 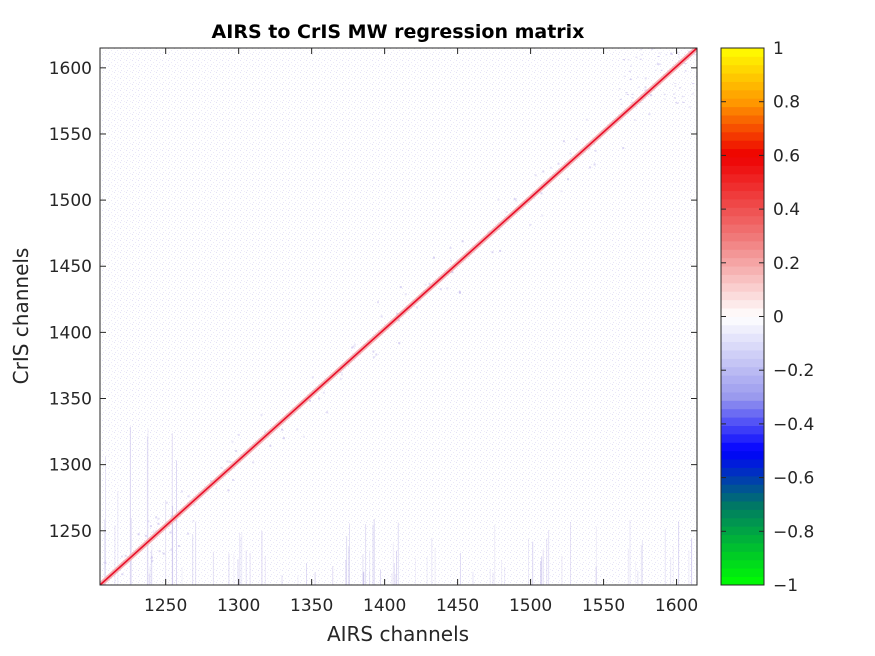 What do you see at coordinates (70, 69) in the screenshot?
I see `y-tick-label: 1600` at bounding box center [70, 69].